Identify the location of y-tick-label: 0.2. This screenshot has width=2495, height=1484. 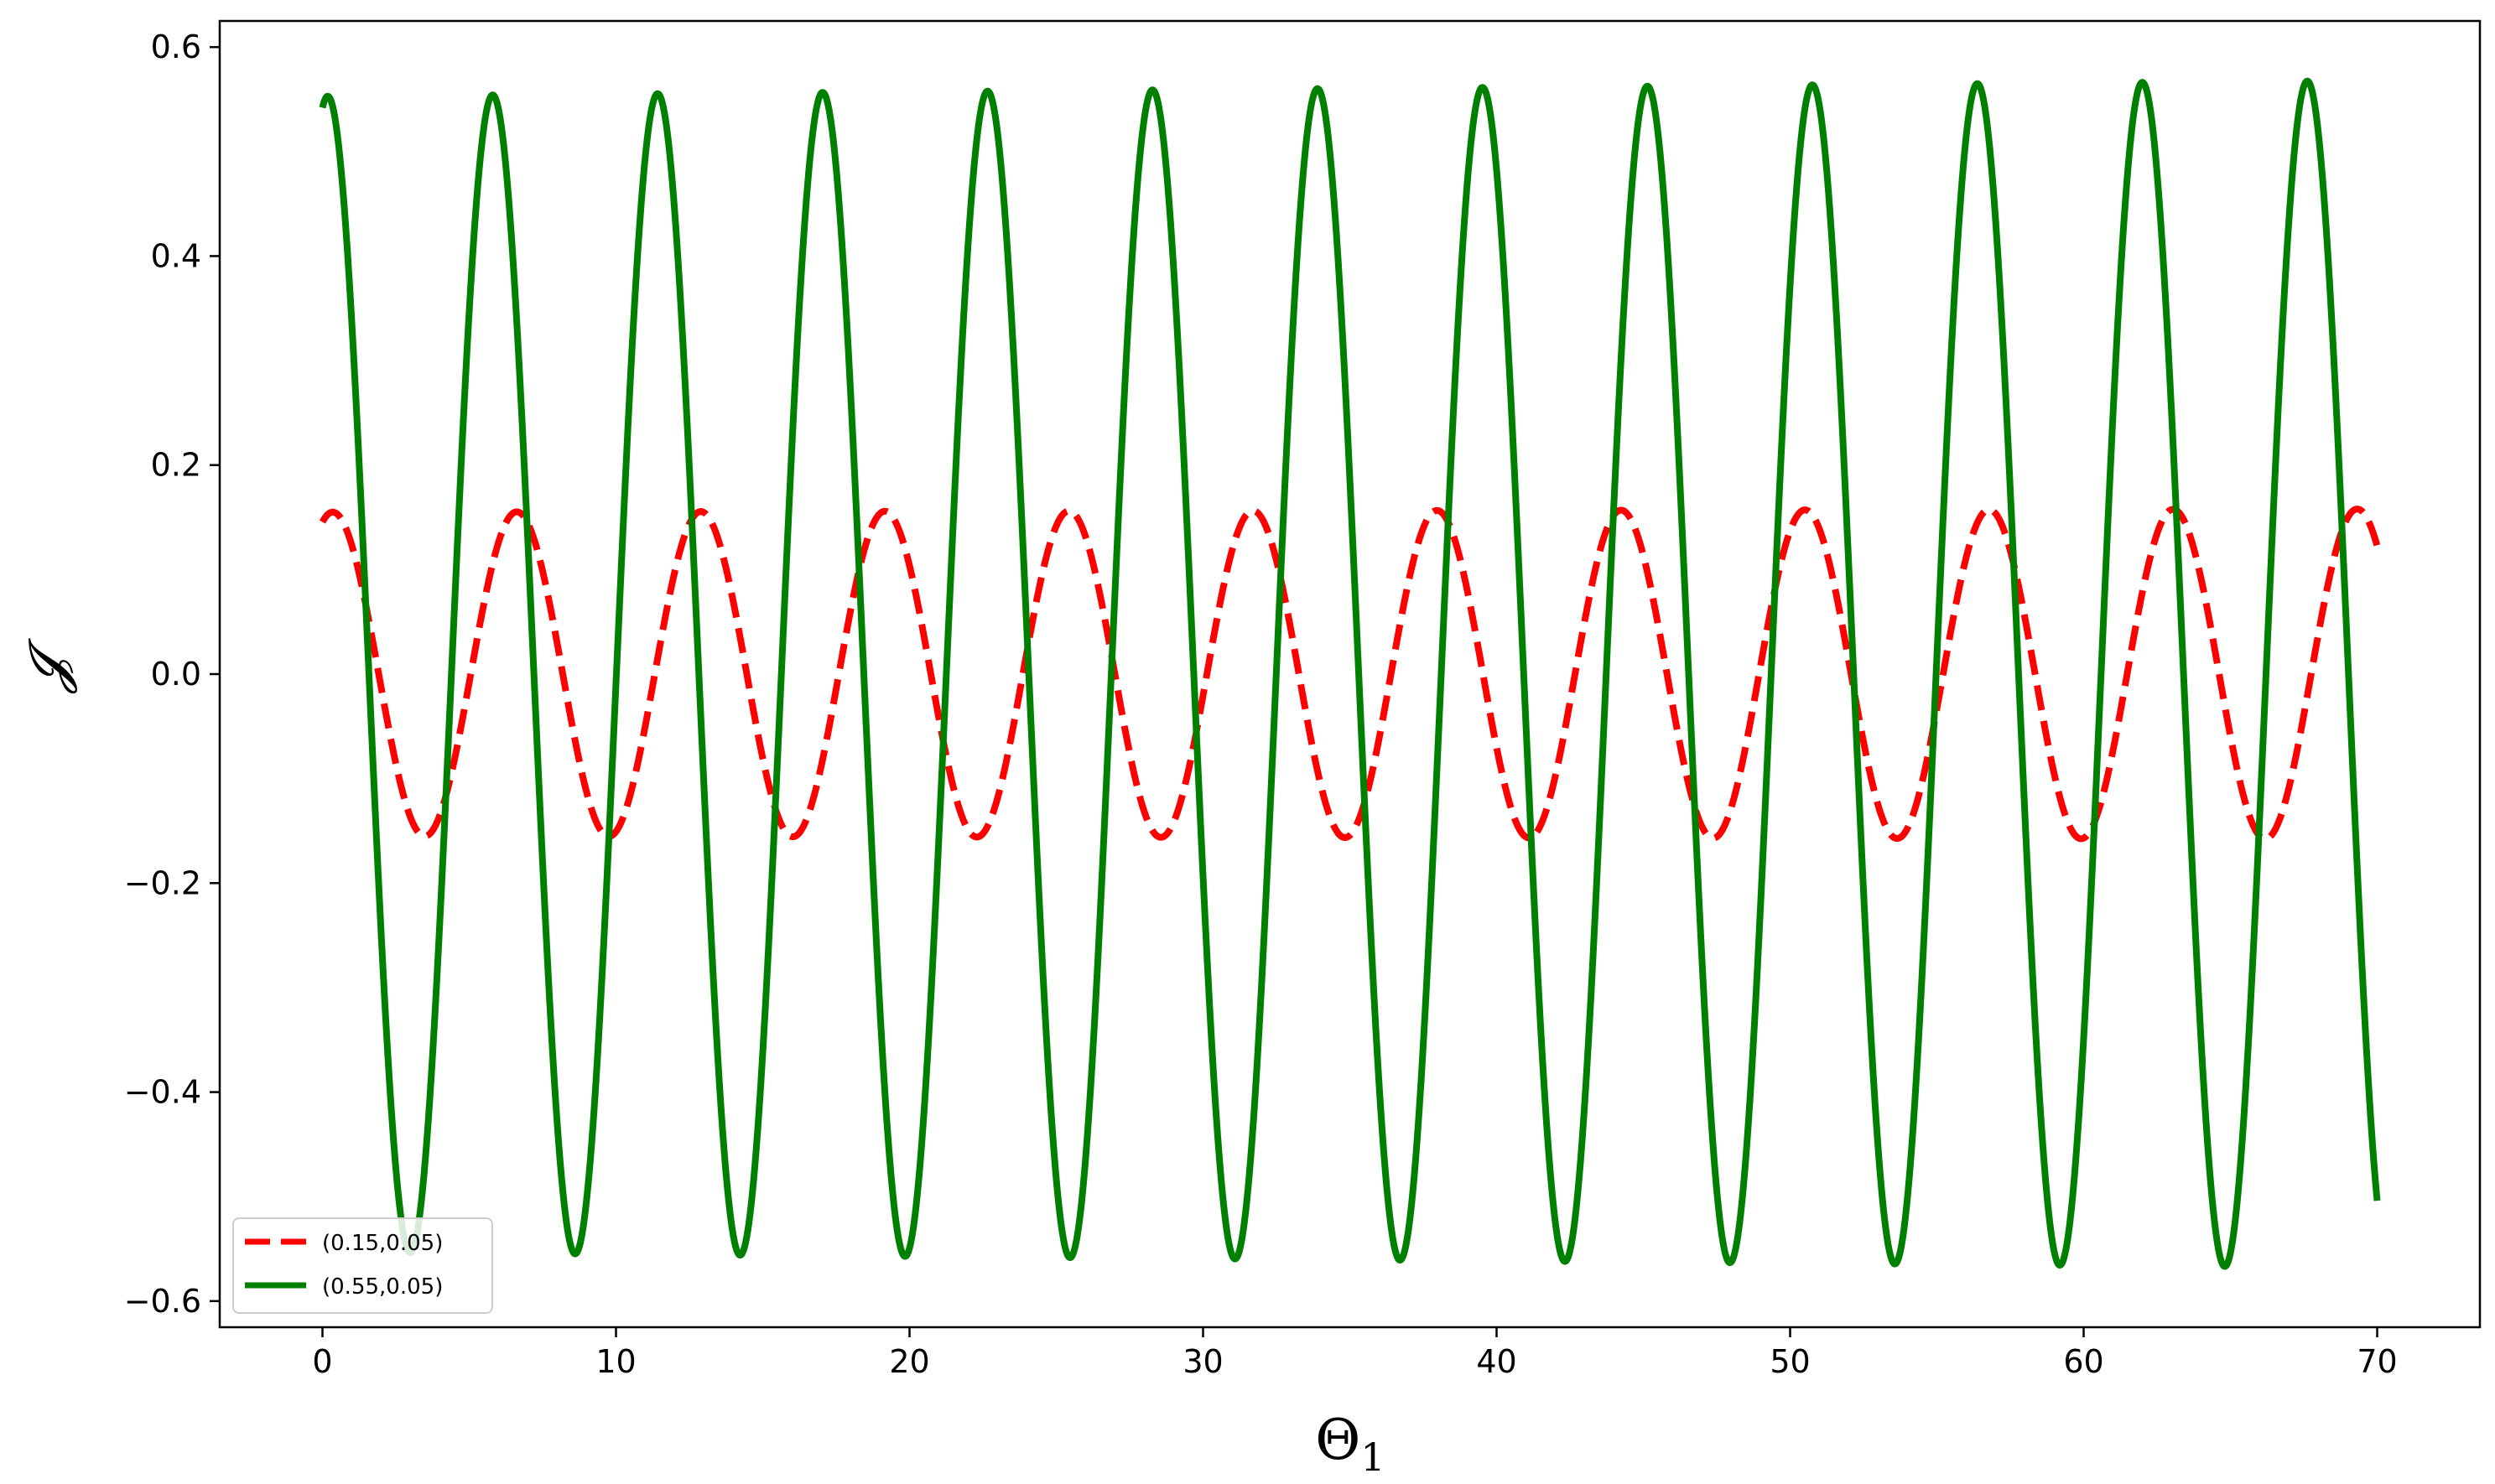
(176, 465).